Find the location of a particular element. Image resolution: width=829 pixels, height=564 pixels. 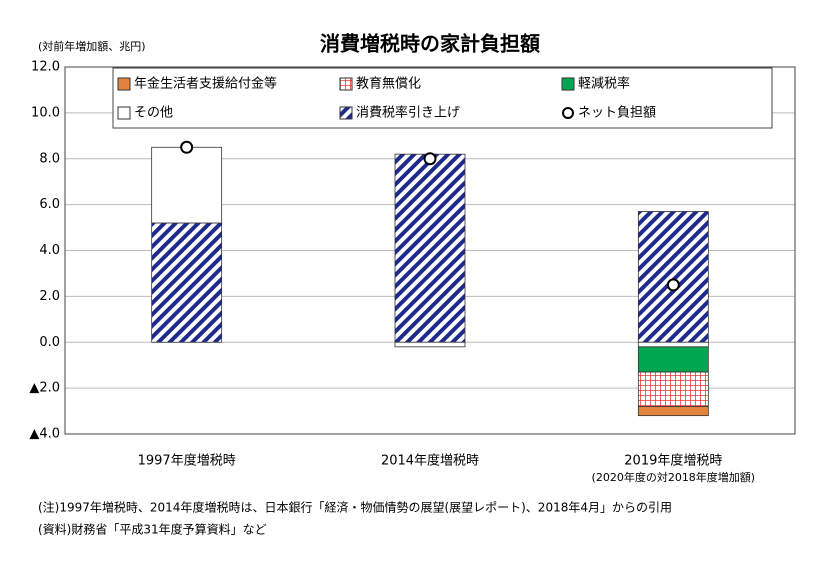

legend-box is located at coordinates (442, 98).